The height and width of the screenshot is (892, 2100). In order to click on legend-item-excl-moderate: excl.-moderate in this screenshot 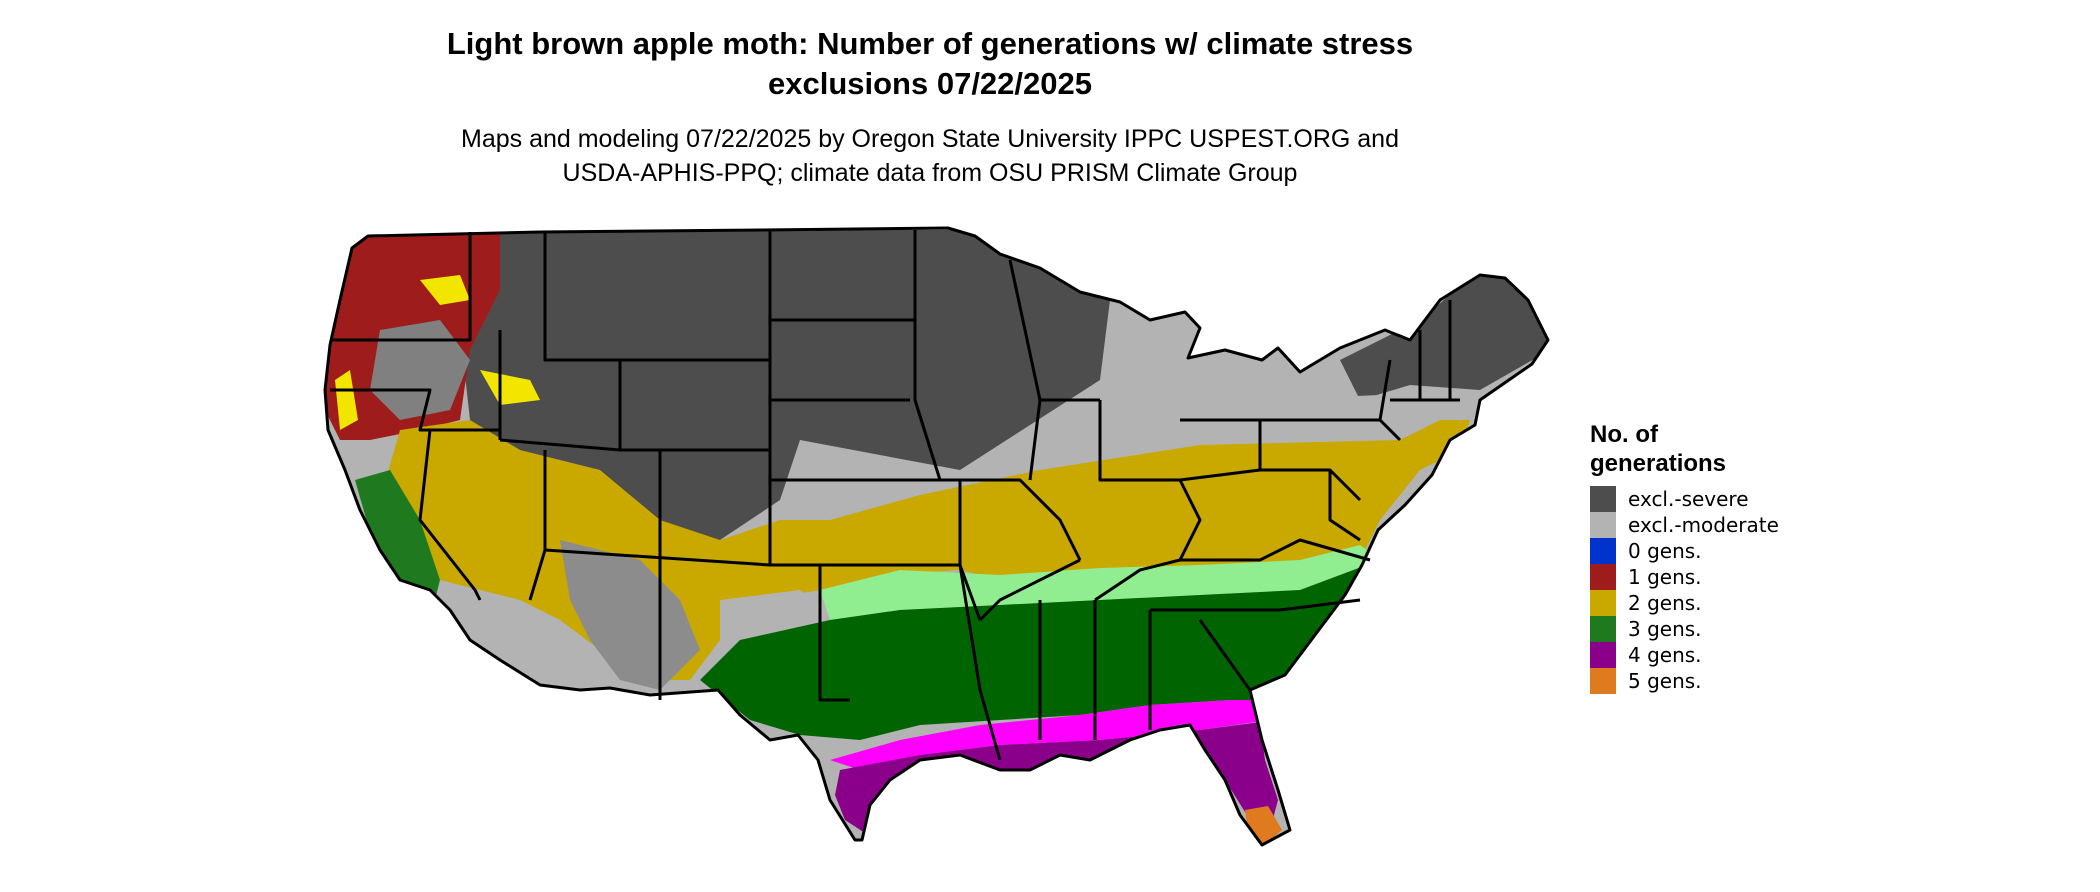, I will do `click(1740, 525)`.